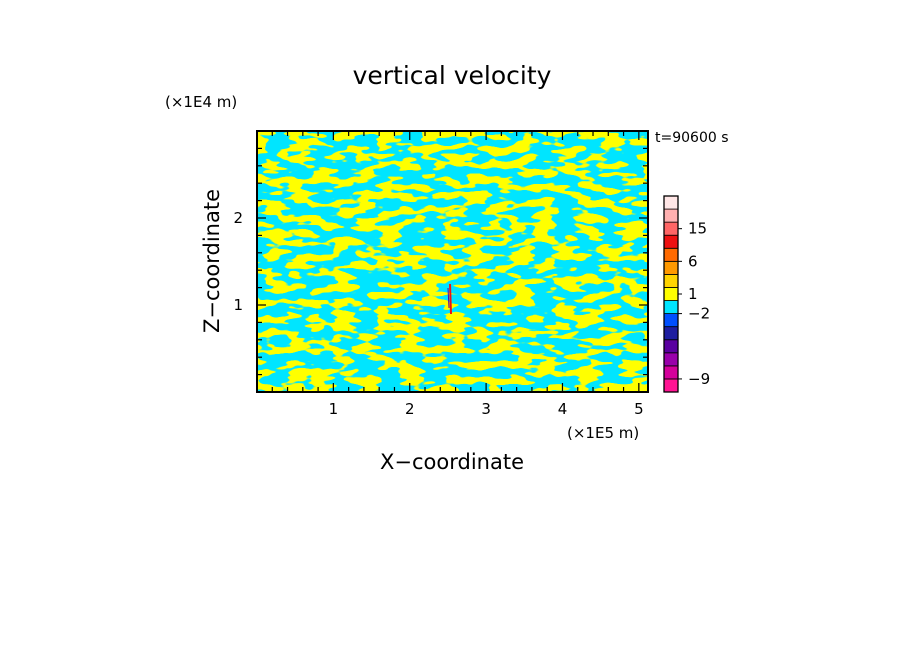 Image resolution: width=904 pixels, height=654 pixels. I want to click on y-tick-label: 1, so click(238, 305).